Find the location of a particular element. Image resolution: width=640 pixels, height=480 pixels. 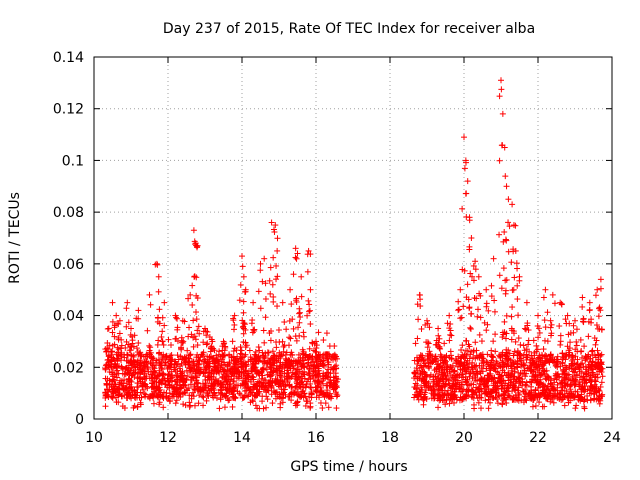

y-tick-label: 0.08 is located at coordinates (68, 213).